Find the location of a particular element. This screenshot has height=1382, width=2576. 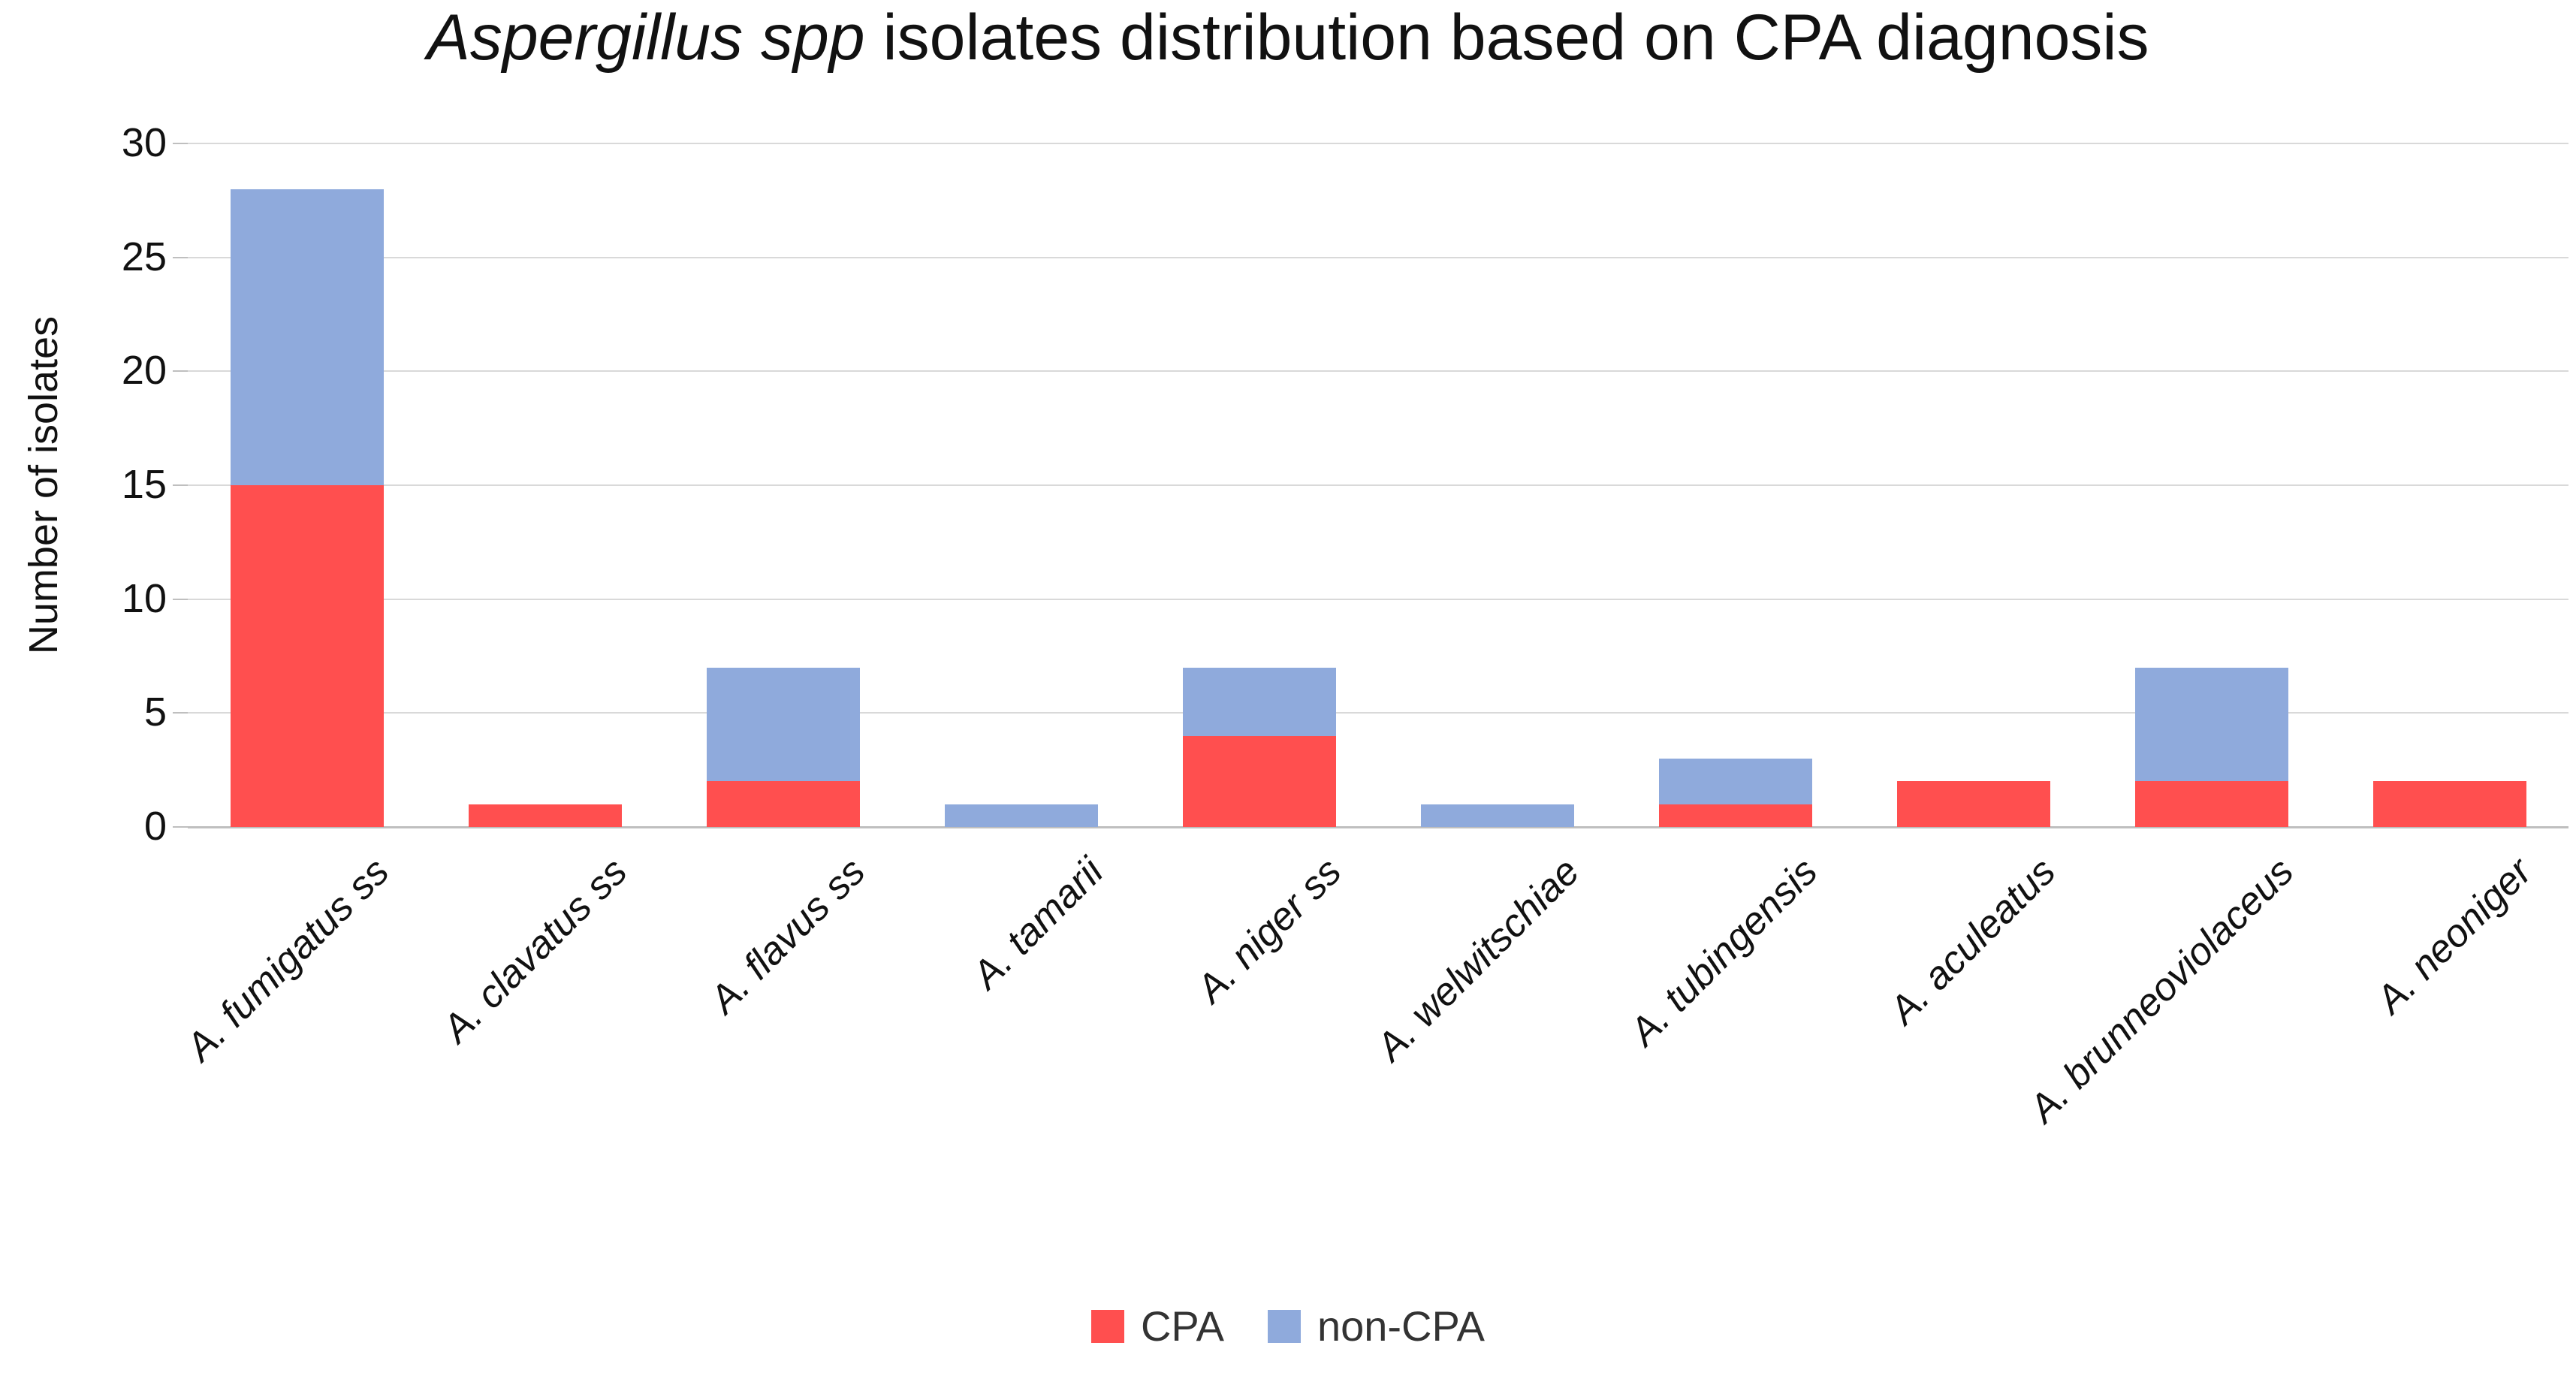

x-axis-label-7: A. tubingensis is located at coordinates (1724, 952).